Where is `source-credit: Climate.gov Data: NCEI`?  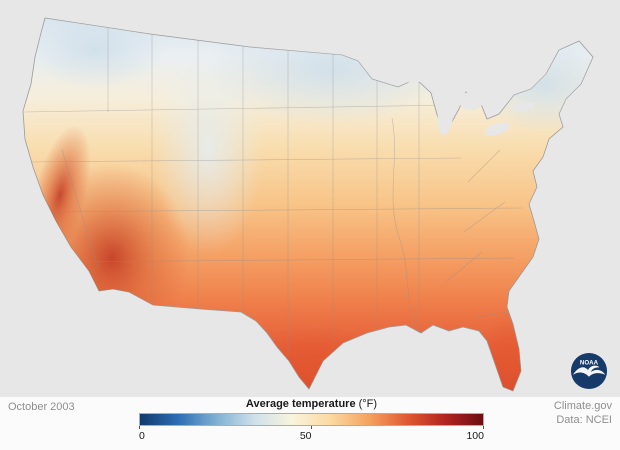
source-credit: Climate.gov Data: NCEI is located at coordinates (583, 413).